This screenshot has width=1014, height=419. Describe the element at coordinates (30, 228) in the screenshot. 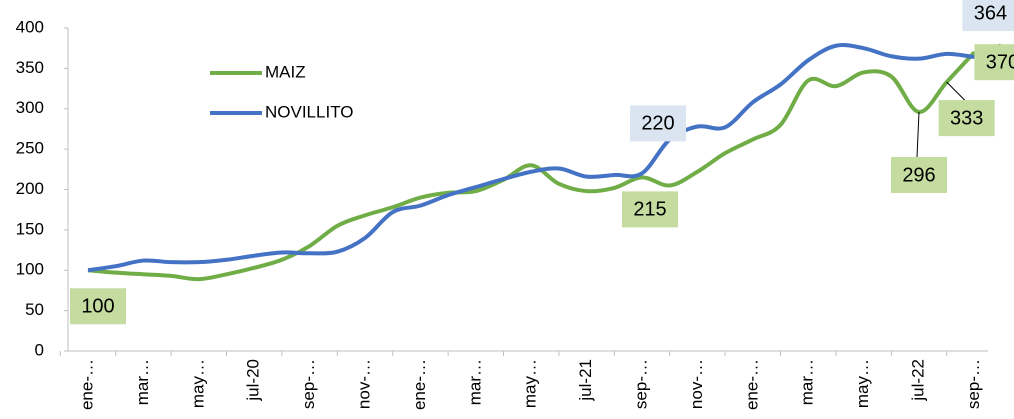

I see `y-tick-label: 150` at that location.